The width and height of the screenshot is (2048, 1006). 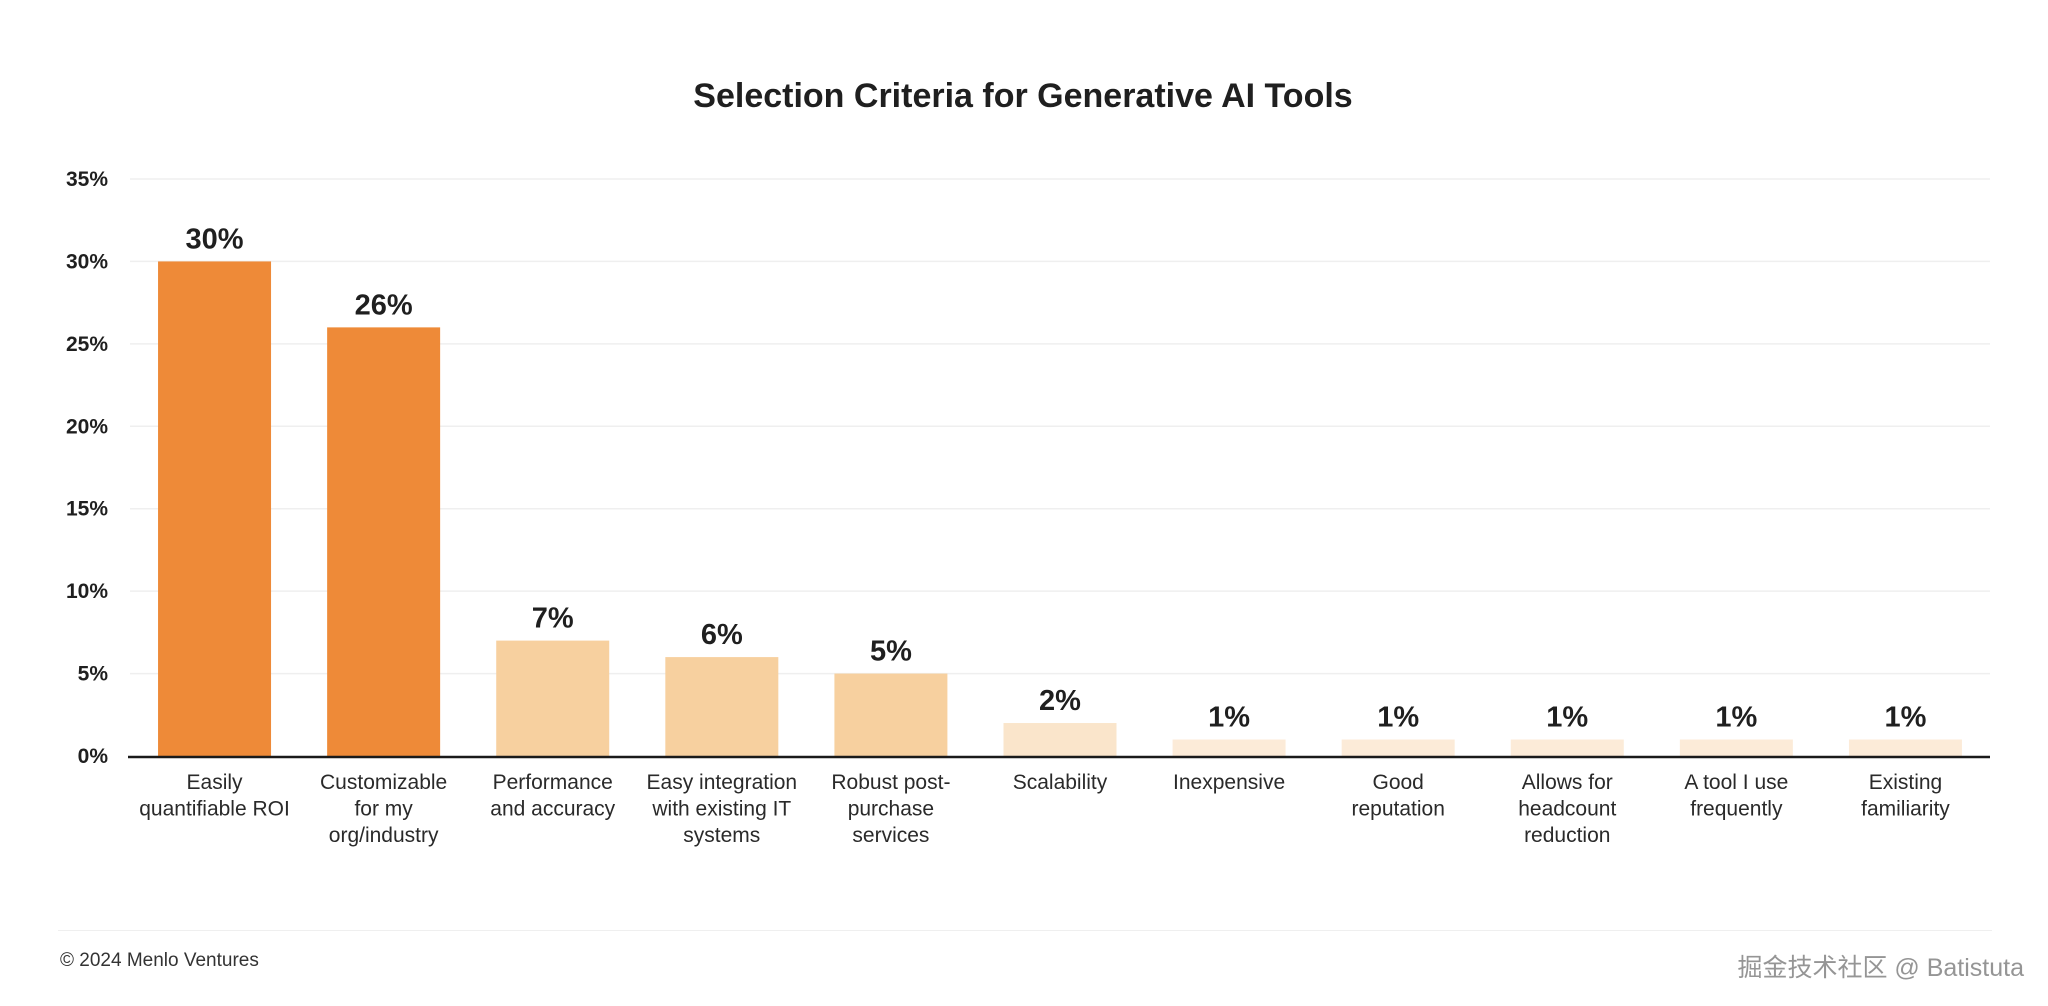 What do you see at coordinates (87, 468) in the screenshot?
I see `y-axis-tick-labels: 0% 5% 10% 15% 20% 25% 30% 35%` at bounding box center [87, 468].